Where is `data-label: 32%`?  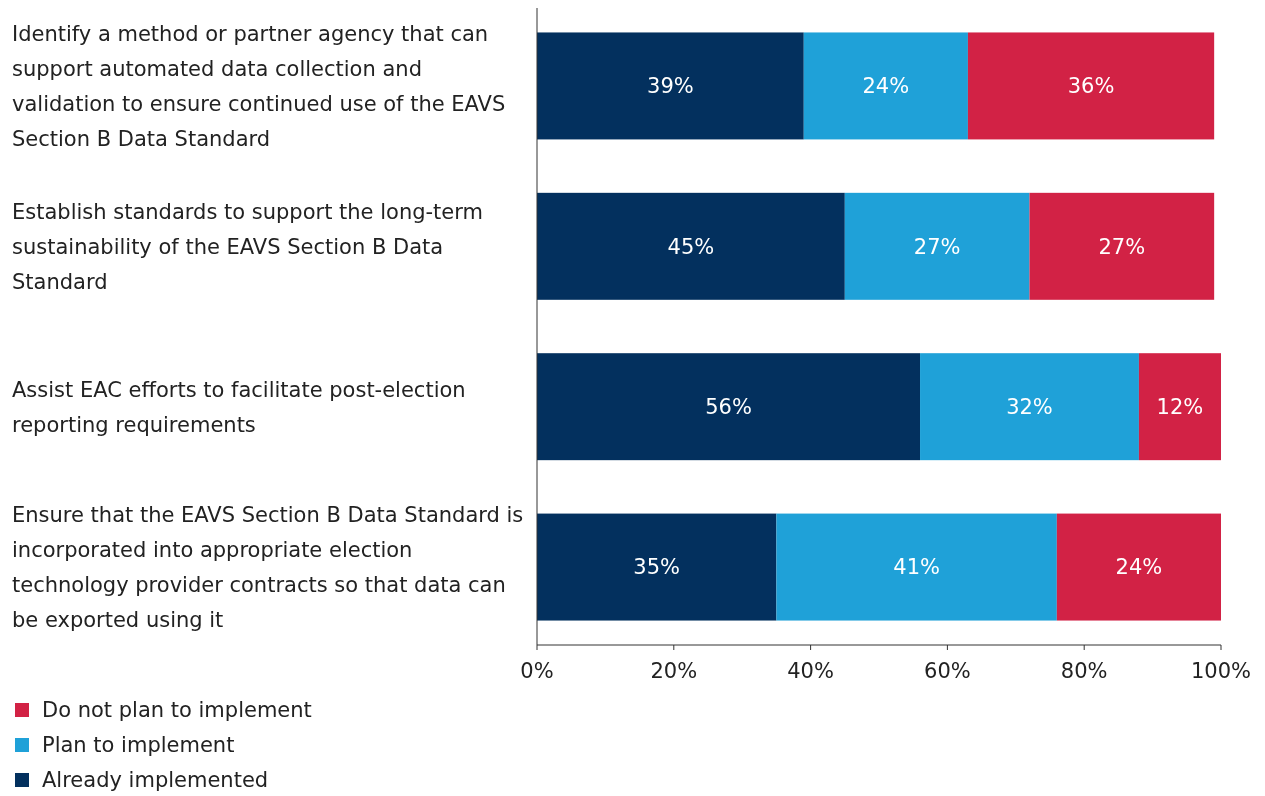
data-label: 32% is located at coordinates (1029, 407).